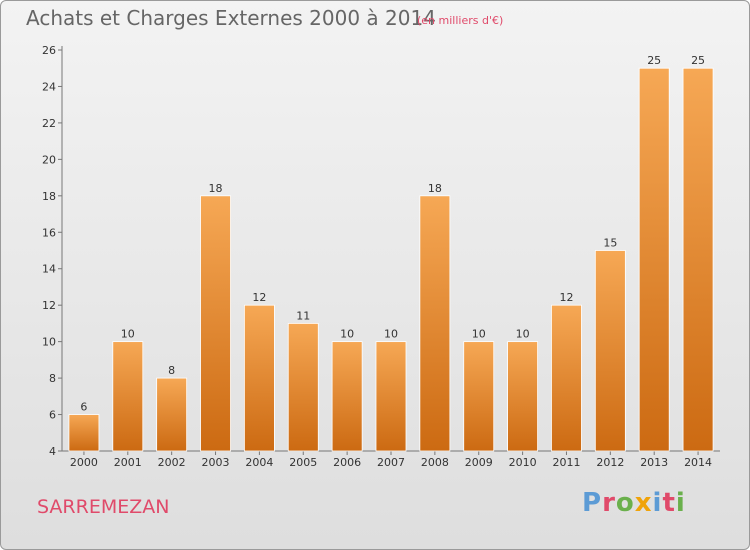  I want to click on y-tick-label: 22, so click(49, 123).